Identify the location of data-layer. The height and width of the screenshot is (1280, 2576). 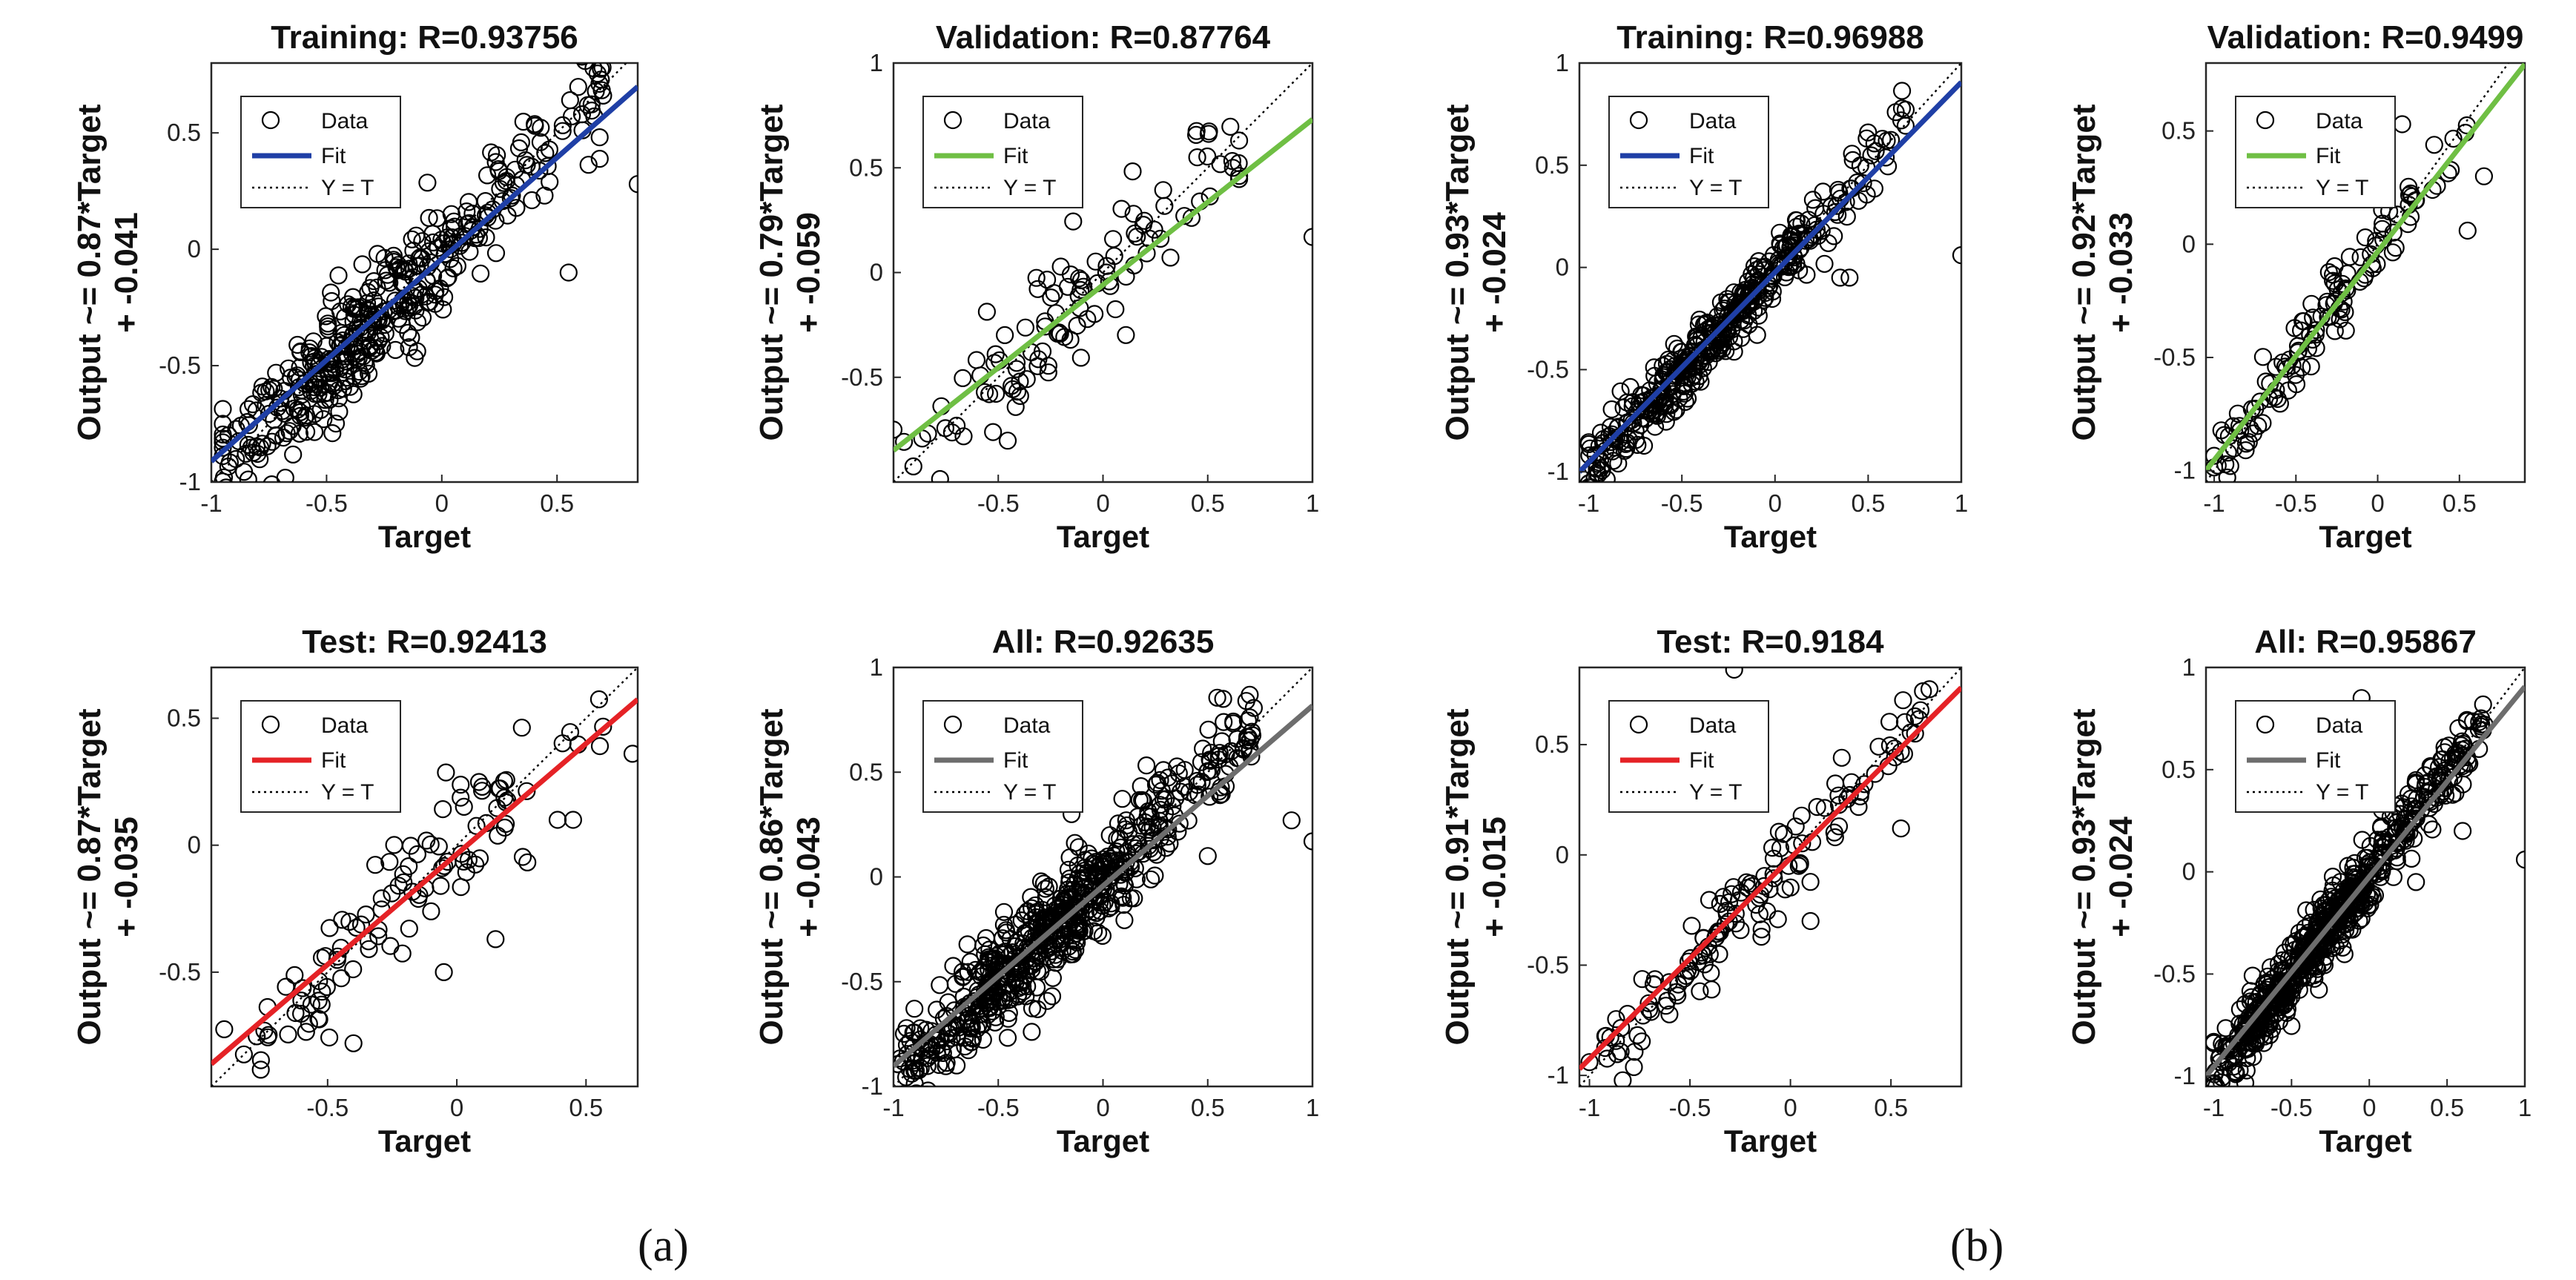
(424, 272).